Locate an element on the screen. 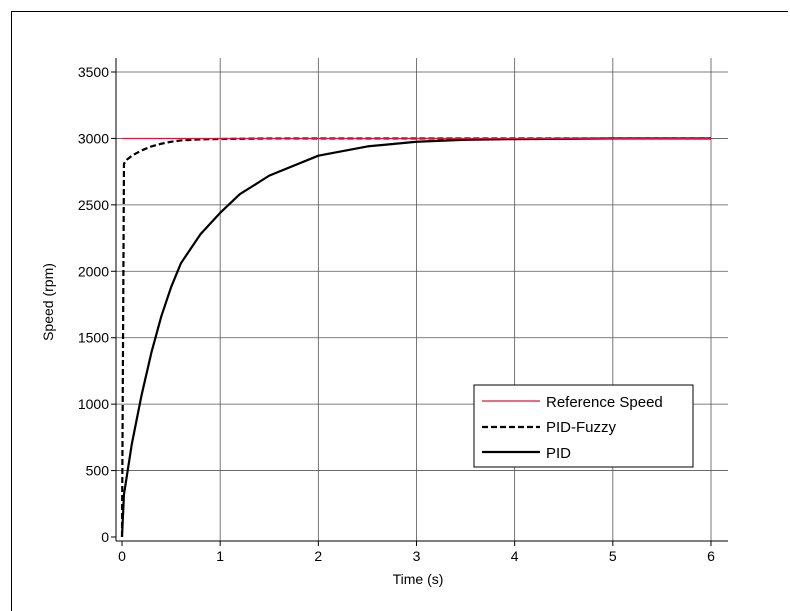 The height and width of the screenshot is (611, 790). legend: Reference Speed PID-Fuzzy PID is located at coordinates (583, 426).